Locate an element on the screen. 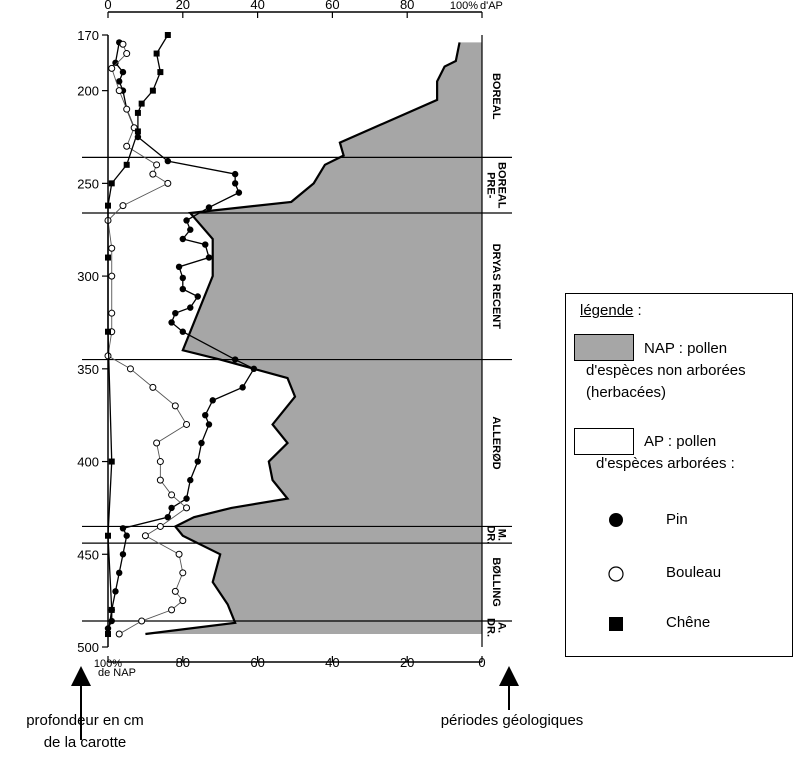 Image resolution: width=800 pixels, height=765 pixels. period-label-0: BOREAL is located at coordinates (496, 96).